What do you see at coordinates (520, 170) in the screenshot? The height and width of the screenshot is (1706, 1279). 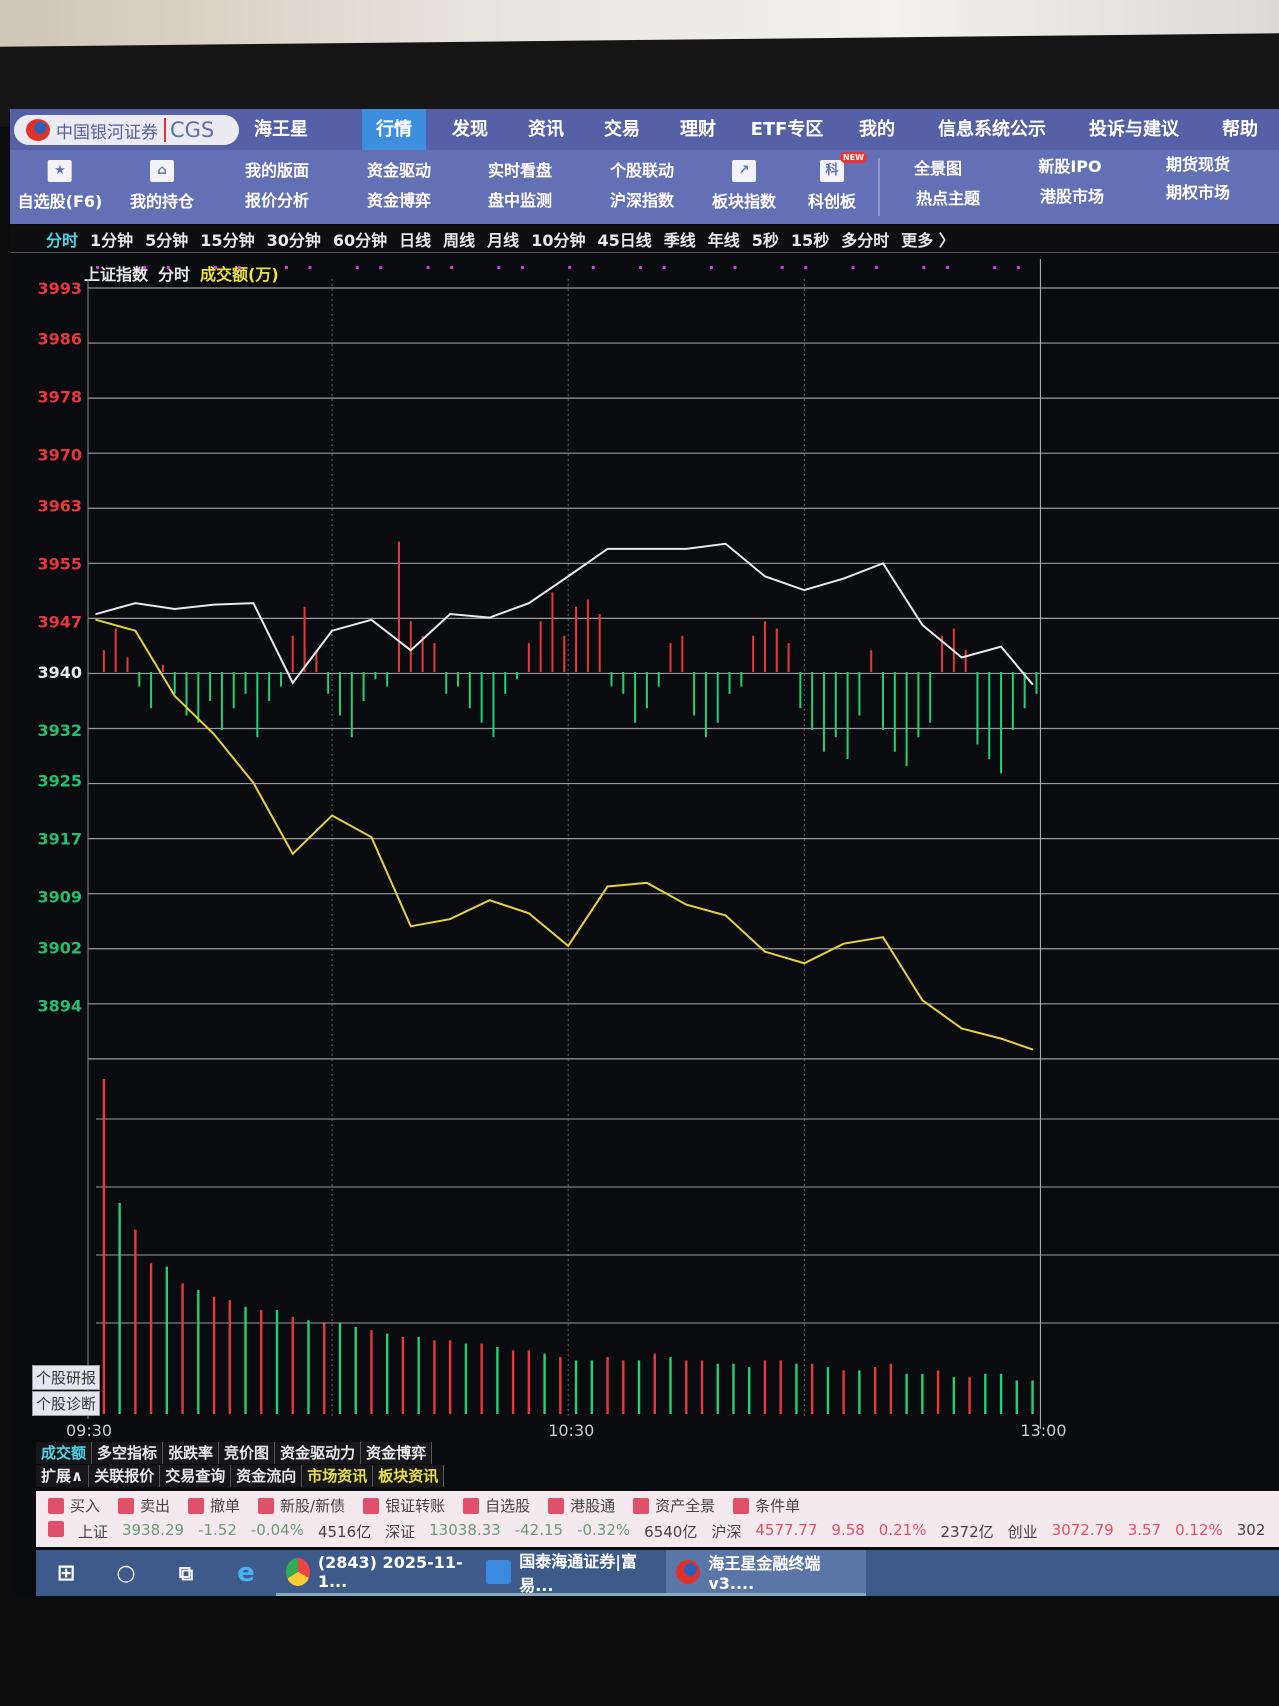 I see `live-watch-button: 实时看盘` at bounding box center [520, 170].